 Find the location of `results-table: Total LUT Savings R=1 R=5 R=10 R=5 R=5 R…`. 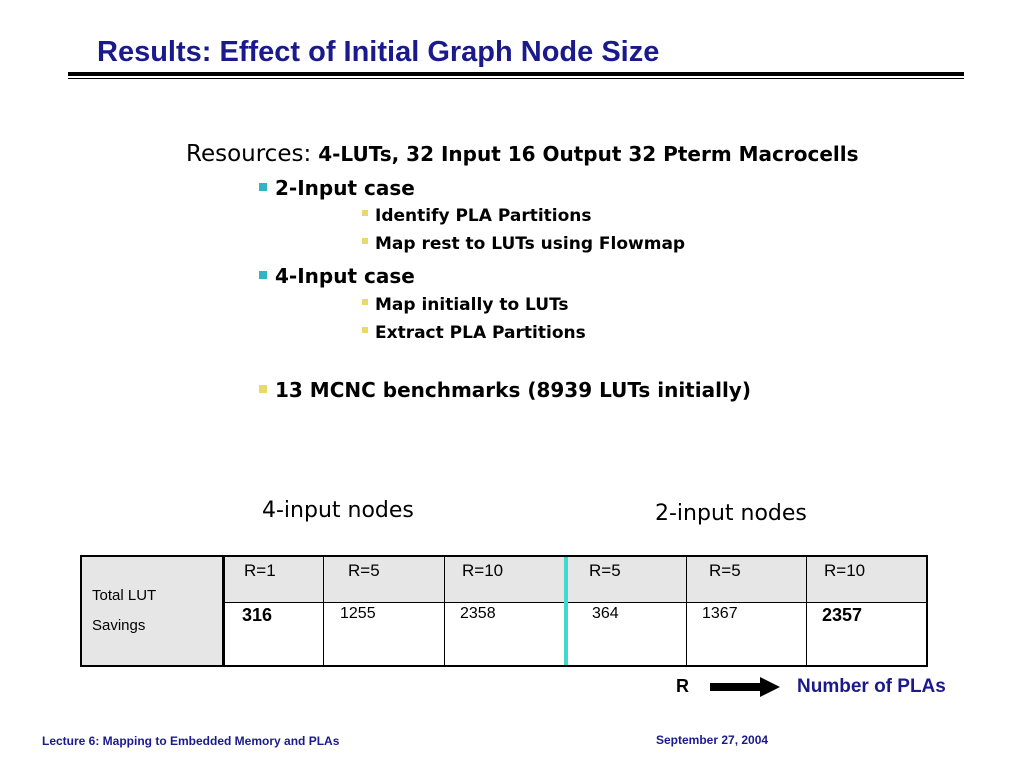

results-table: Total LUT Savings R=1 R=5 R=10 R=5 R=5 R… is located at coordinates (504, 611).